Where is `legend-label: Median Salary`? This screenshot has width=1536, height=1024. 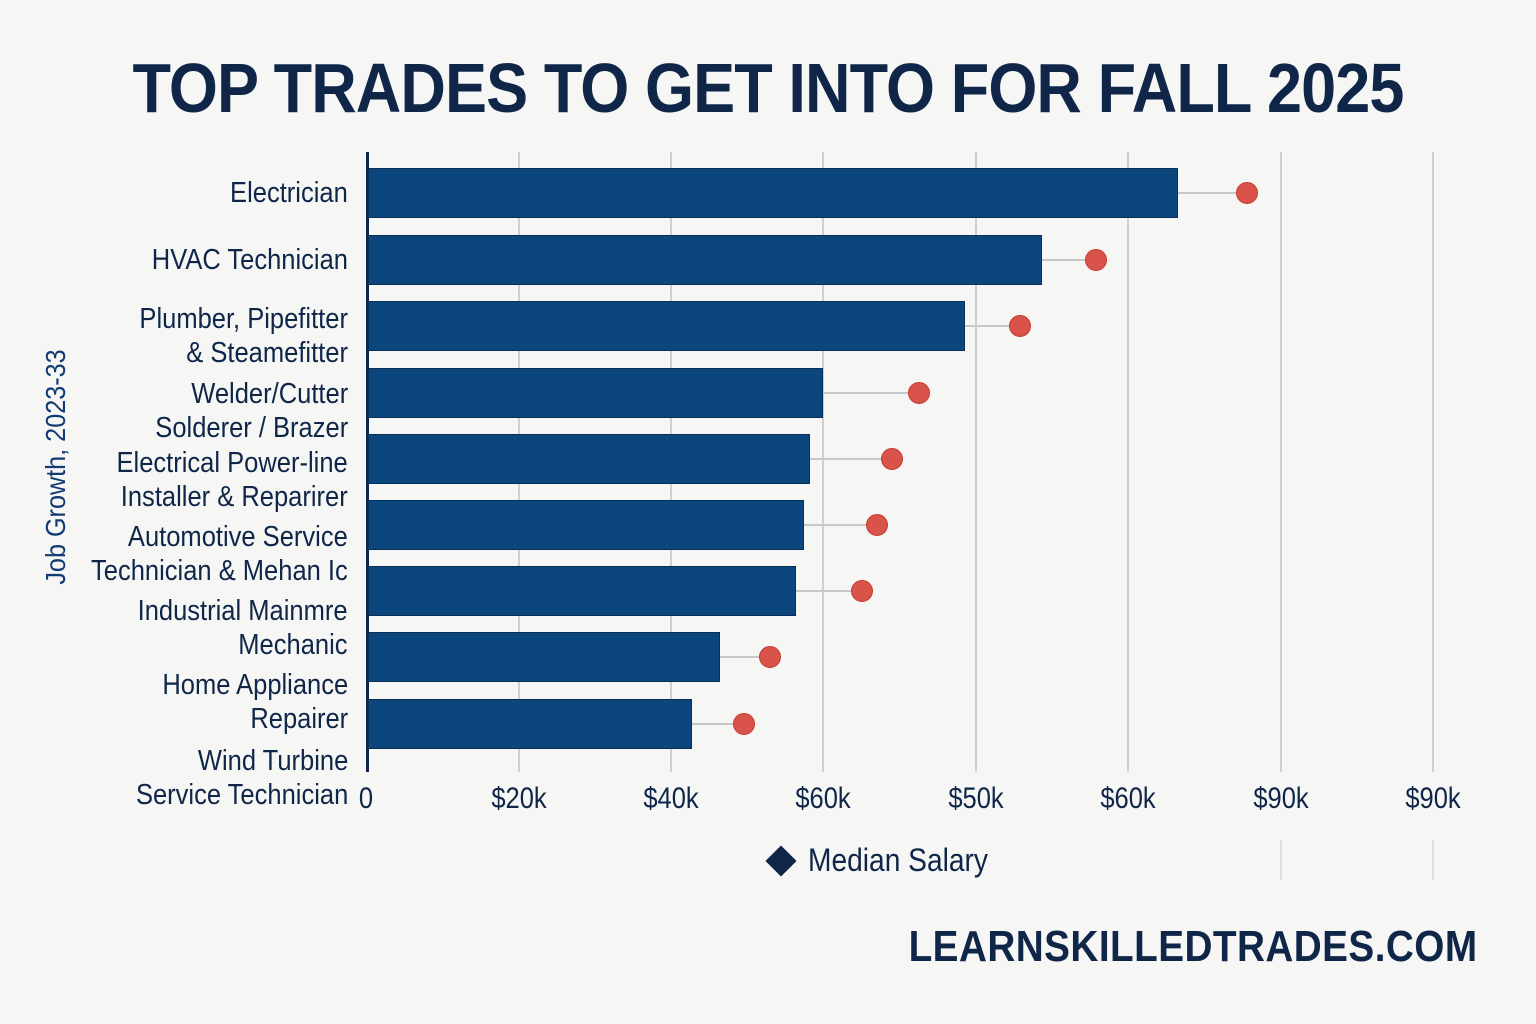 legend-label: Median Salary is located at coordinates (898, 860).